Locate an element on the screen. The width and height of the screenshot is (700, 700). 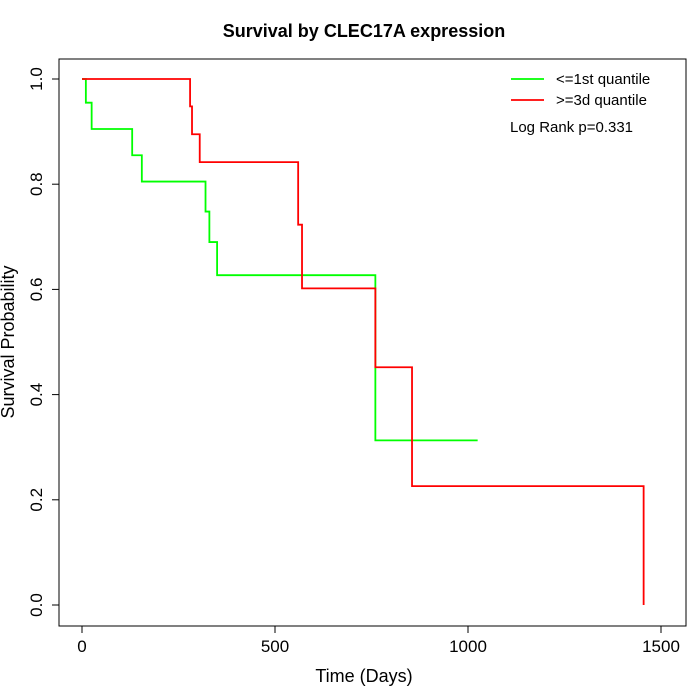
x-tick-label: 1500 is located at coordinates (661, 646).